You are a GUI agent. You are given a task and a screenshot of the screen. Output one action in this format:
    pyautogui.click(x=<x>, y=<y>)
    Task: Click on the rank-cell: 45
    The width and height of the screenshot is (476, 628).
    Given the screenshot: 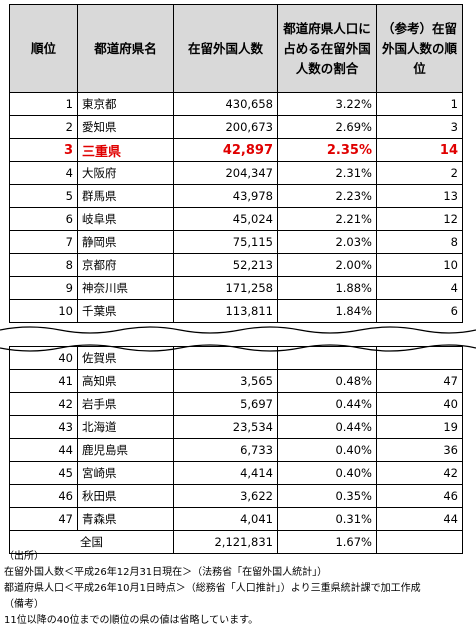 What is the action you would take?
    pyautogui.click(x=43, y=473)
    